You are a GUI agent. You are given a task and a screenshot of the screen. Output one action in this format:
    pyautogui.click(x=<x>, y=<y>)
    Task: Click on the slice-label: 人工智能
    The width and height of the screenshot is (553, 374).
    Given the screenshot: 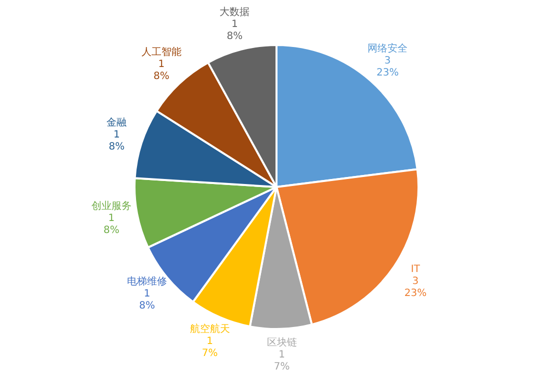 What is the action you would take?
    pyautogui.click(x=161, y=52)
    